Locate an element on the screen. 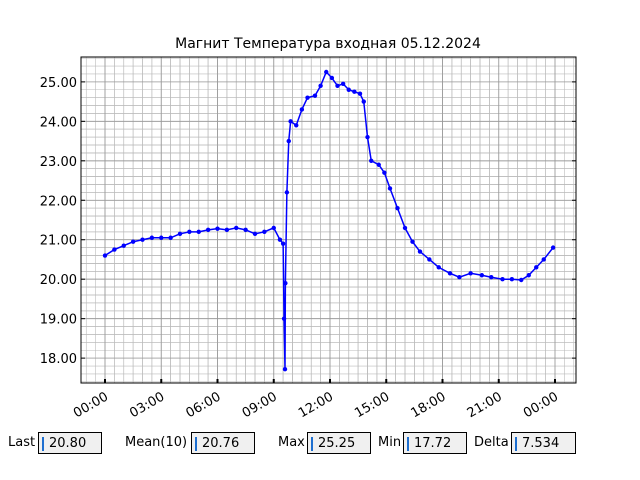  stat-field: 17.72 is located at coordinates (435, 443).